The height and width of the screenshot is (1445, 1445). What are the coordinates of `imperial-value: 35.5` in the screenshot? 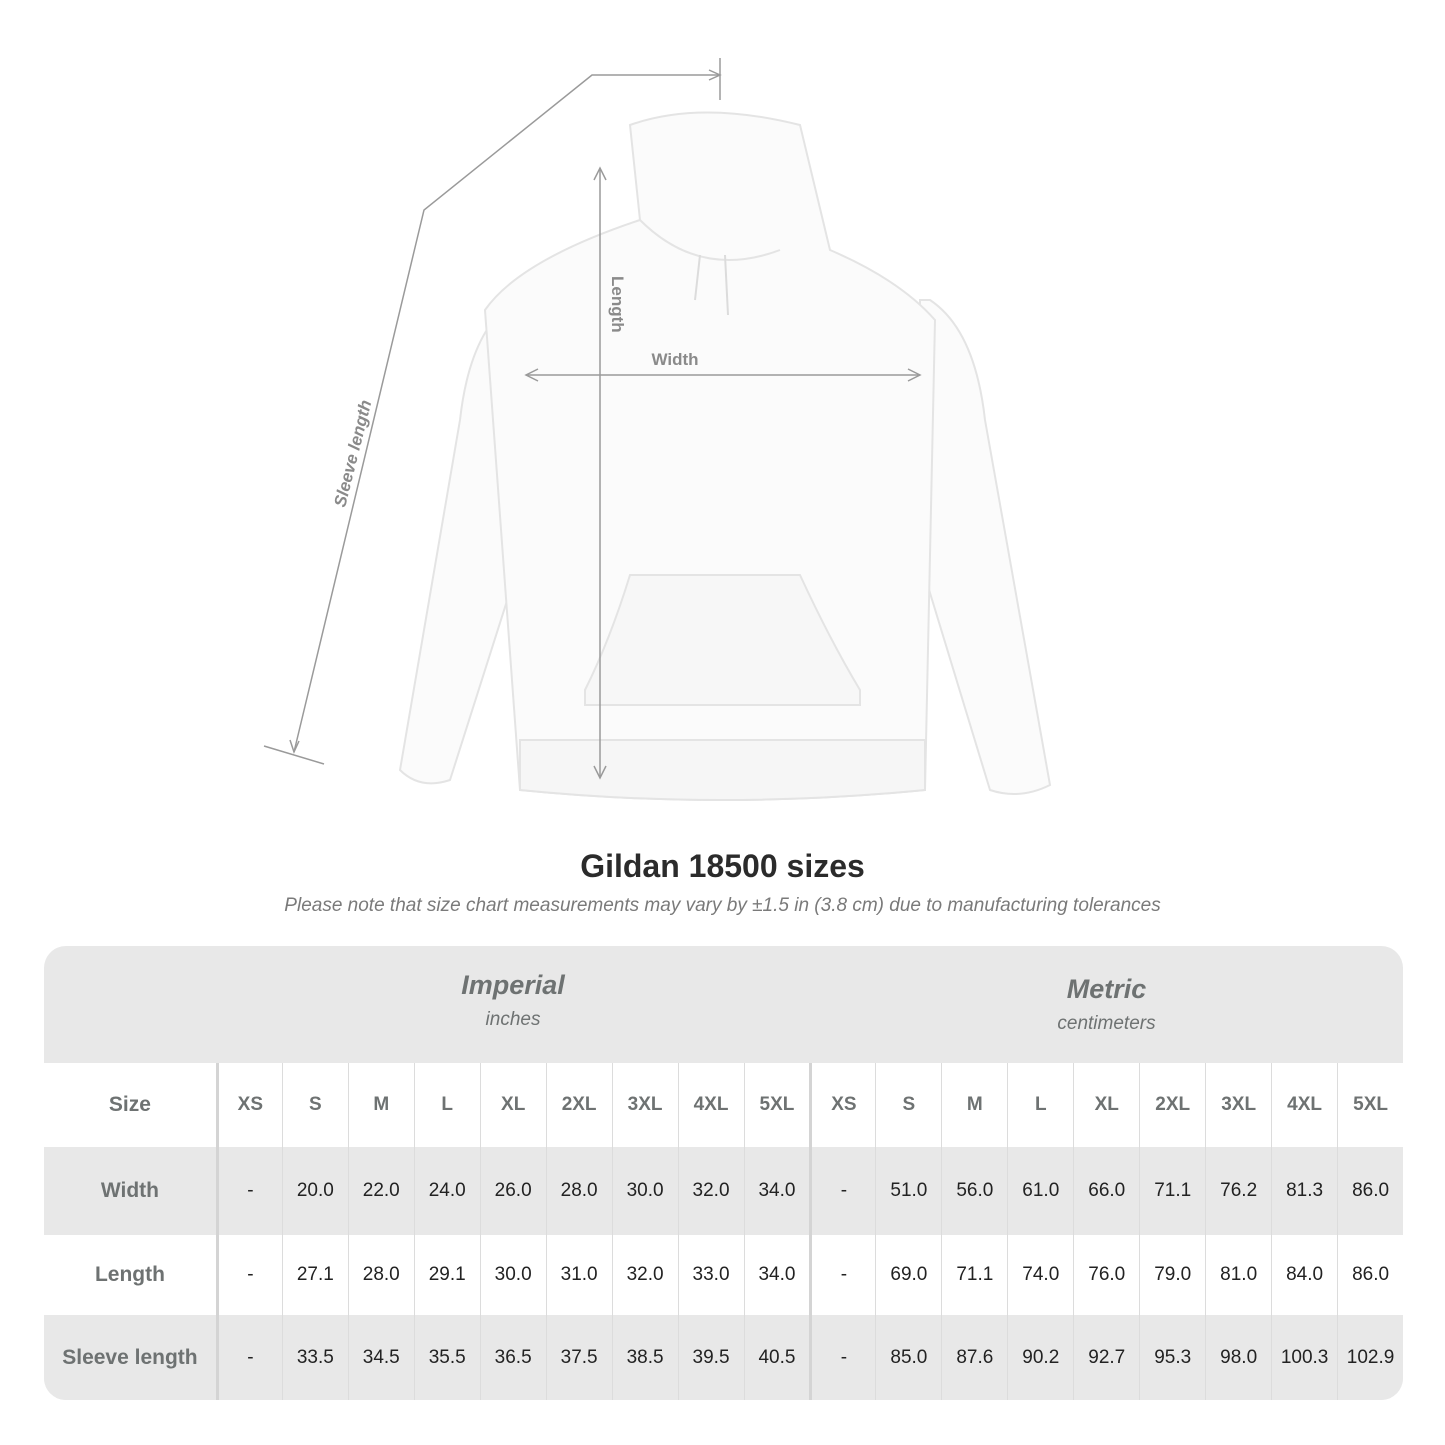 It's located at (446, 1357).